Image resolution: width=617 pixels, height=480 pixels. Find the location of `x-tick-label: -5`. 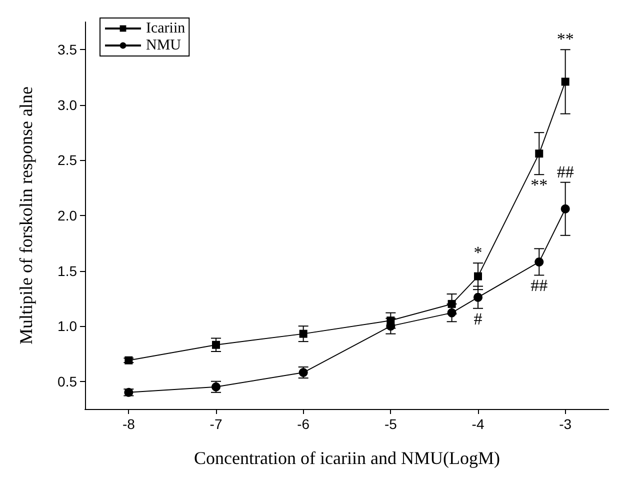

x-tick-label: -5 is located at coordinates (391, 424).